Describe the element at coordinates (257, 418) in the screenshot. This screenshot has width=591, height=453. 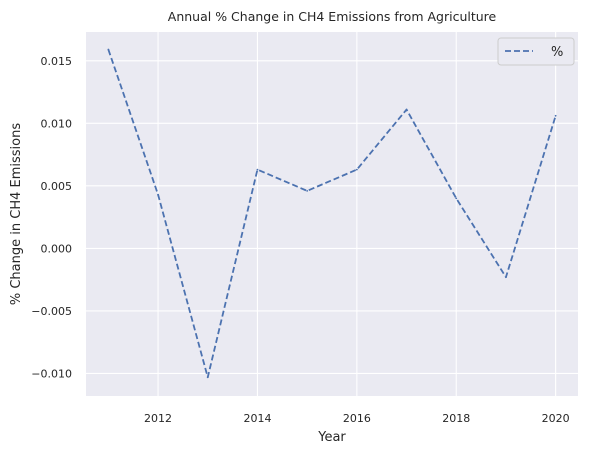
I see `x-tick-label: 2014` at that location.